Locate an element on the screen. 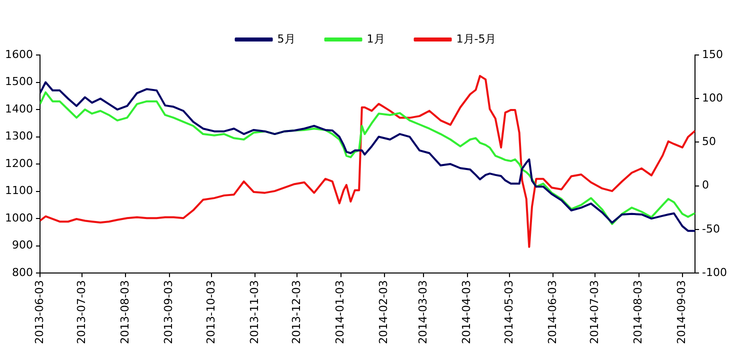 The height and width of the screenshot is (347, 736). x-tick-label: 2013-09-03 is located at coordinates (169, 312).